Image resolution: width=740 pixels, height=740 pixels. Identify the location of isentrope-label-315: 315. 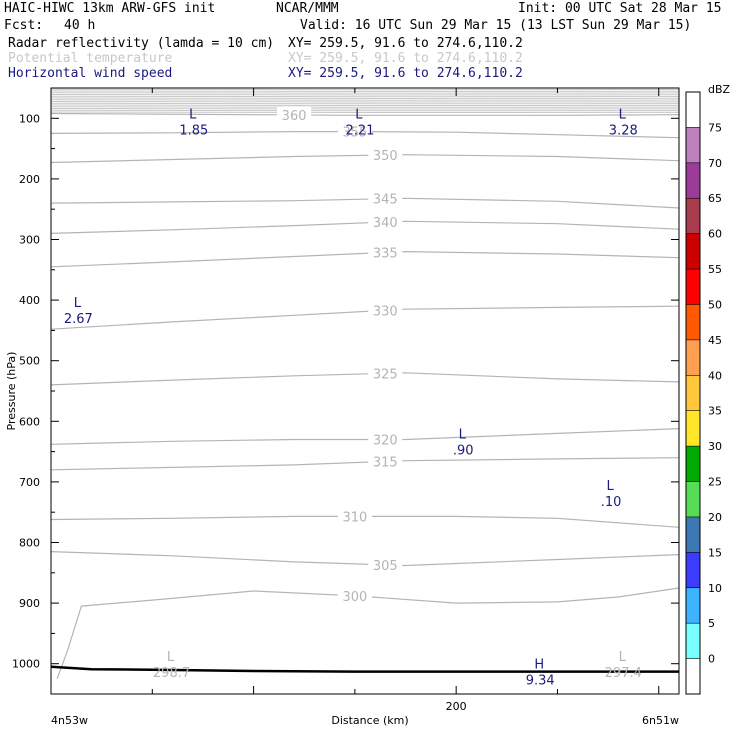
(385, 462).